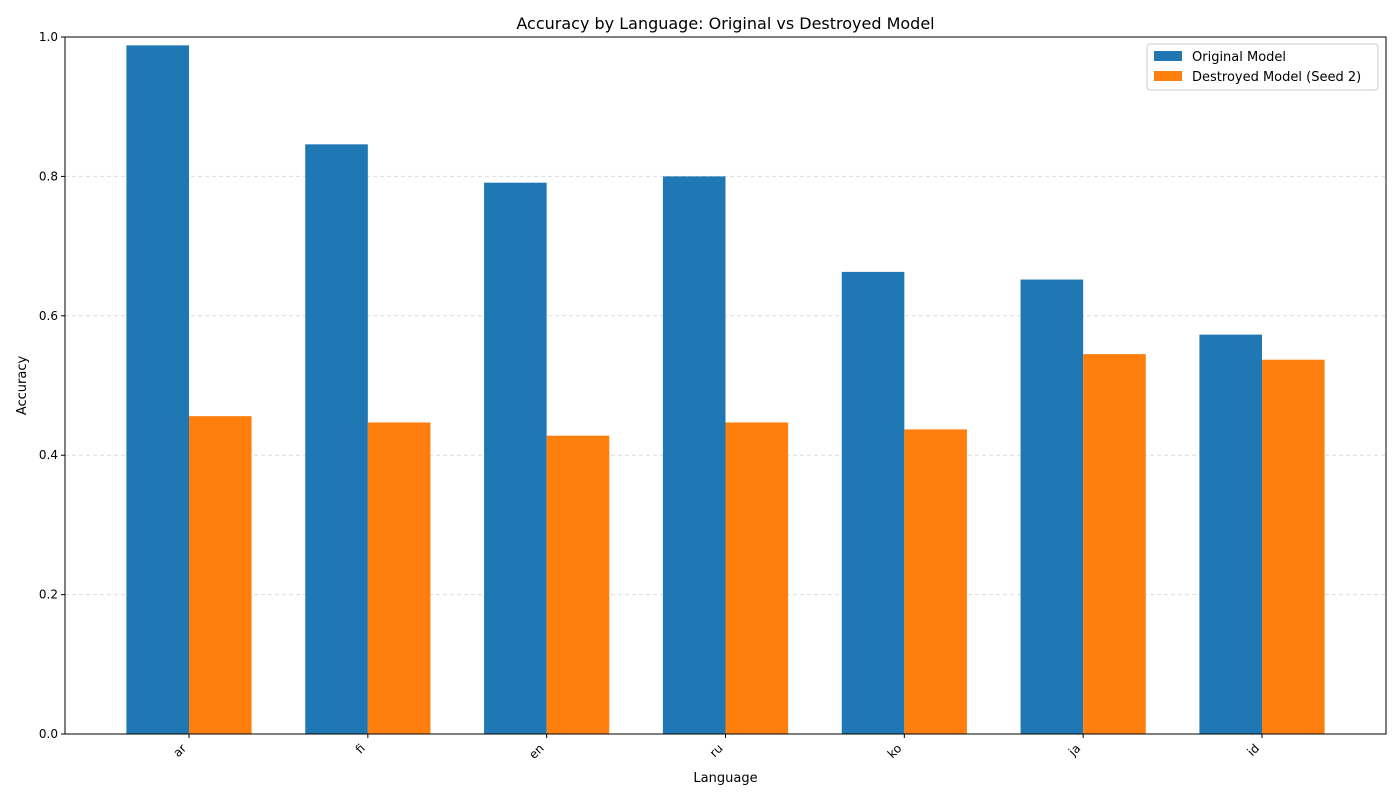 The width and height of the screenshot is (1400, 800). What do you see at coordinates (578, 584) in the screenshot?
I see `bar-destroyed-en` at bounding box center [578, 584].